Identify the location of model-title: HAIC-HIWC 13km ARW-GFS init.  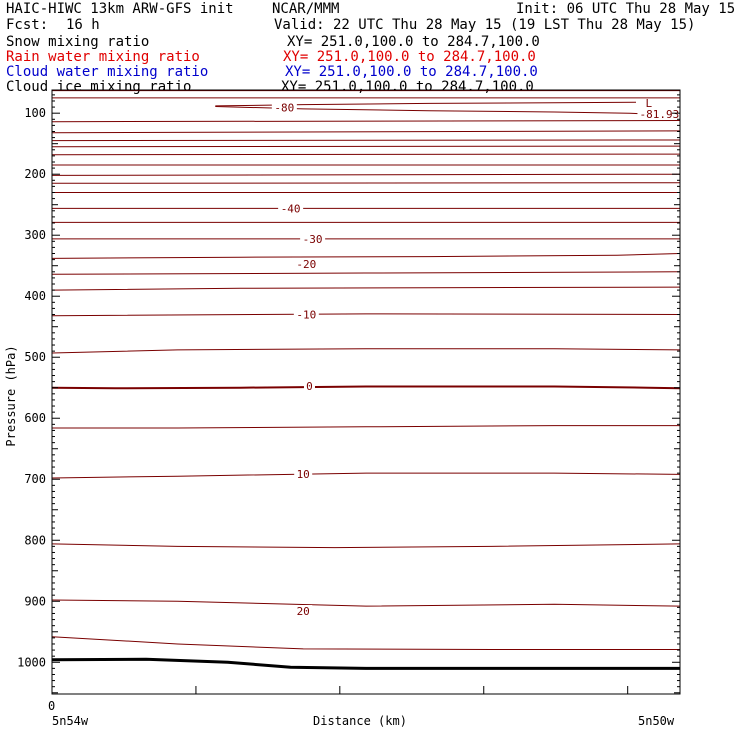
(120, 9).